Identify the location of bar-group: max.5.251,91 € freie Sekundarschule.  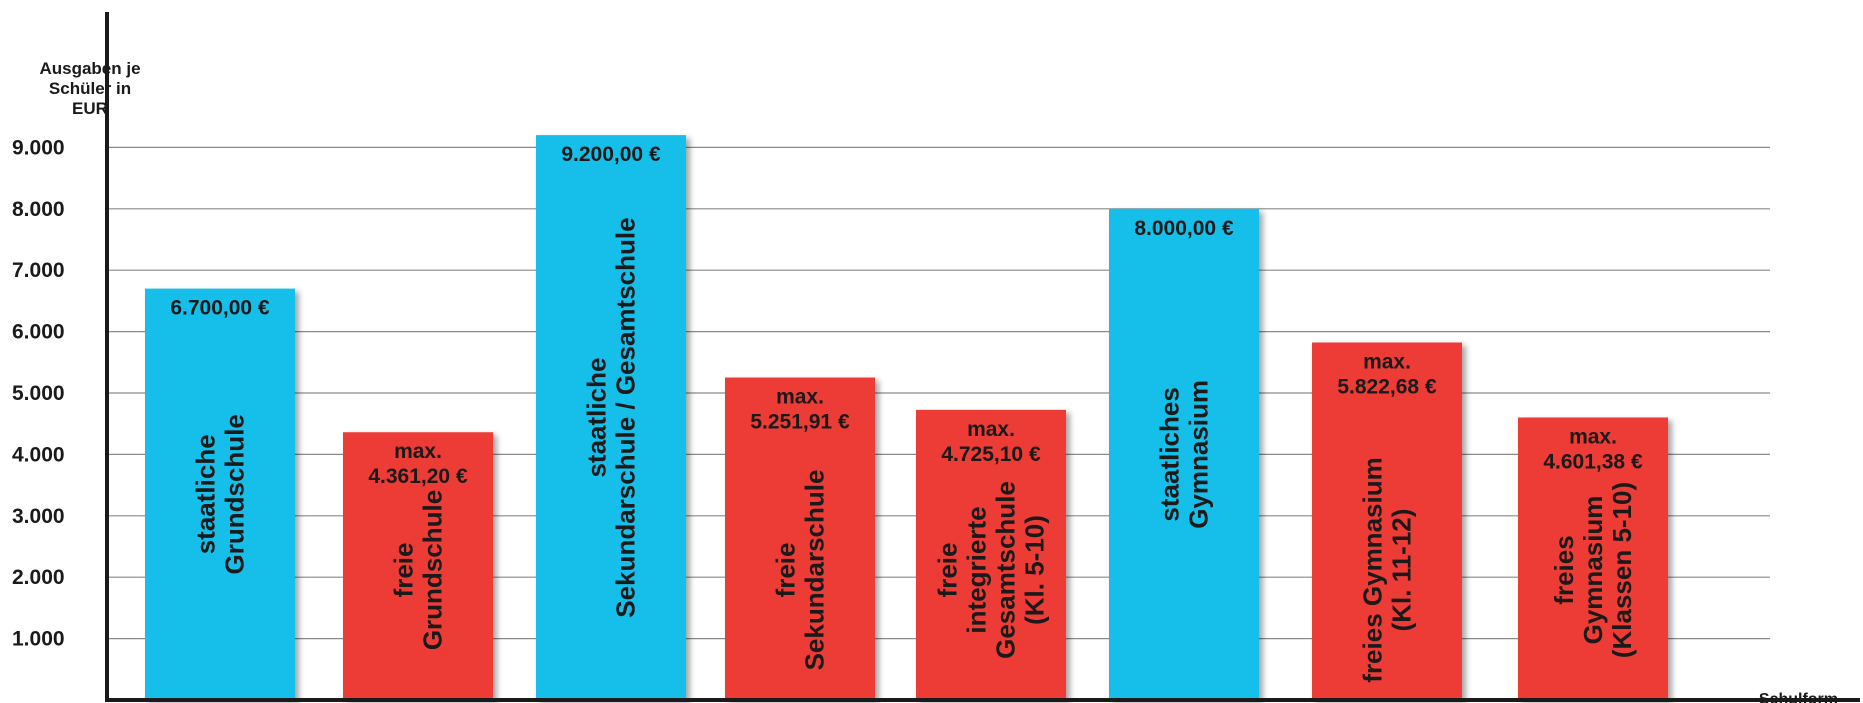
(800, 538).